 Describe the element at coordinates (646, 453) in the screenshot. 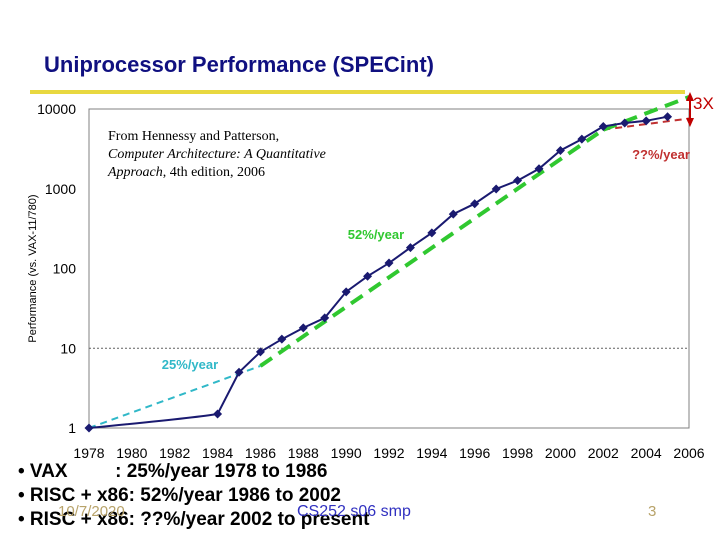

I see `x-tick-label: 2004` at that location.